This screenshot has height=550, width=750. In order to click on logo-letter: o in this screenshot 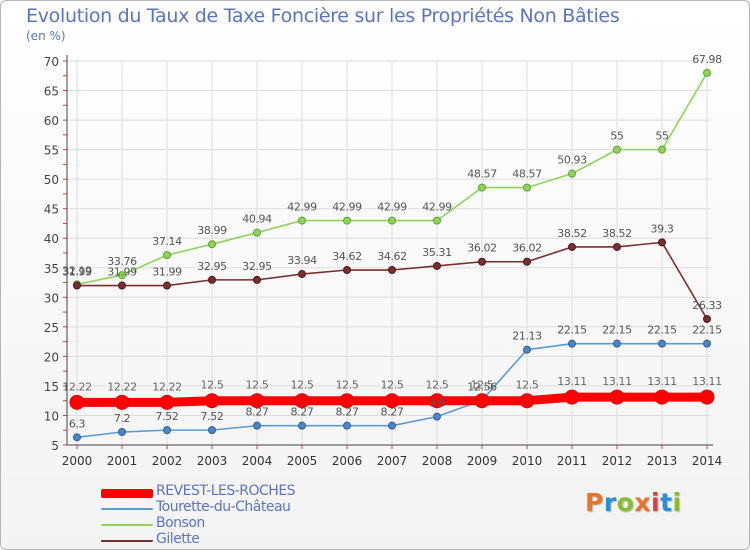, I will do `click(625, 502)`.